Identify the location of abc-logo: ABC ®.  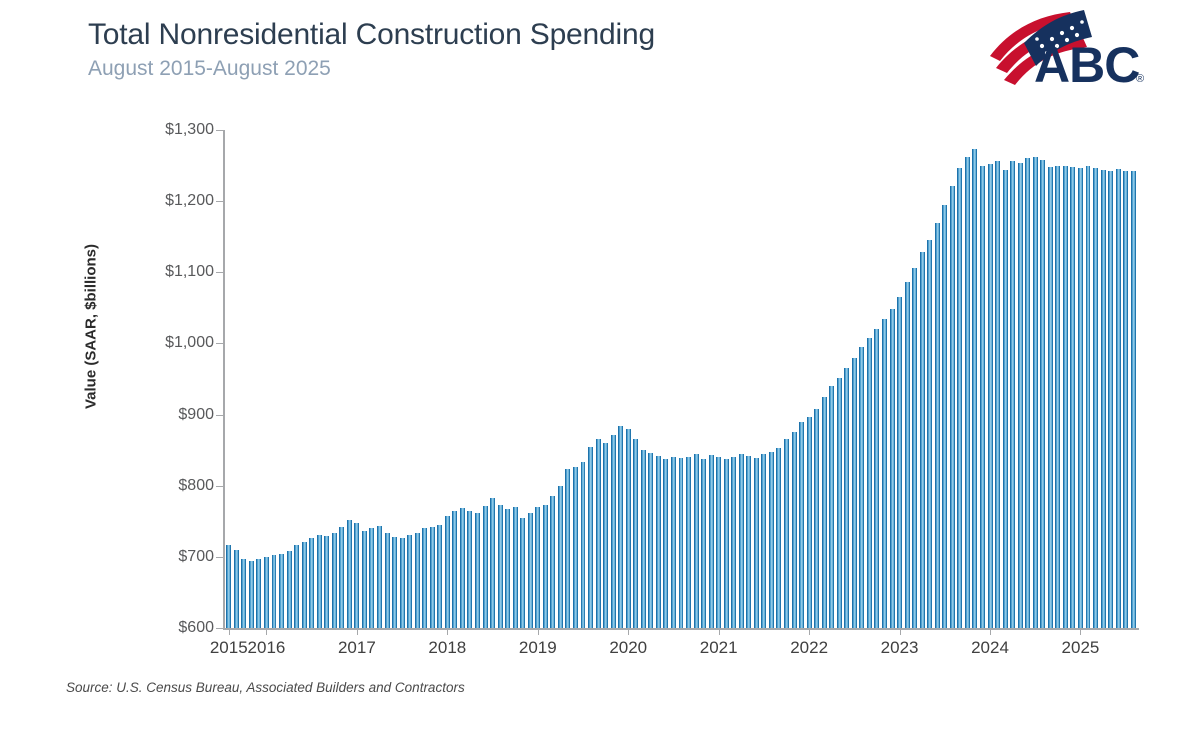
(1064, 47).